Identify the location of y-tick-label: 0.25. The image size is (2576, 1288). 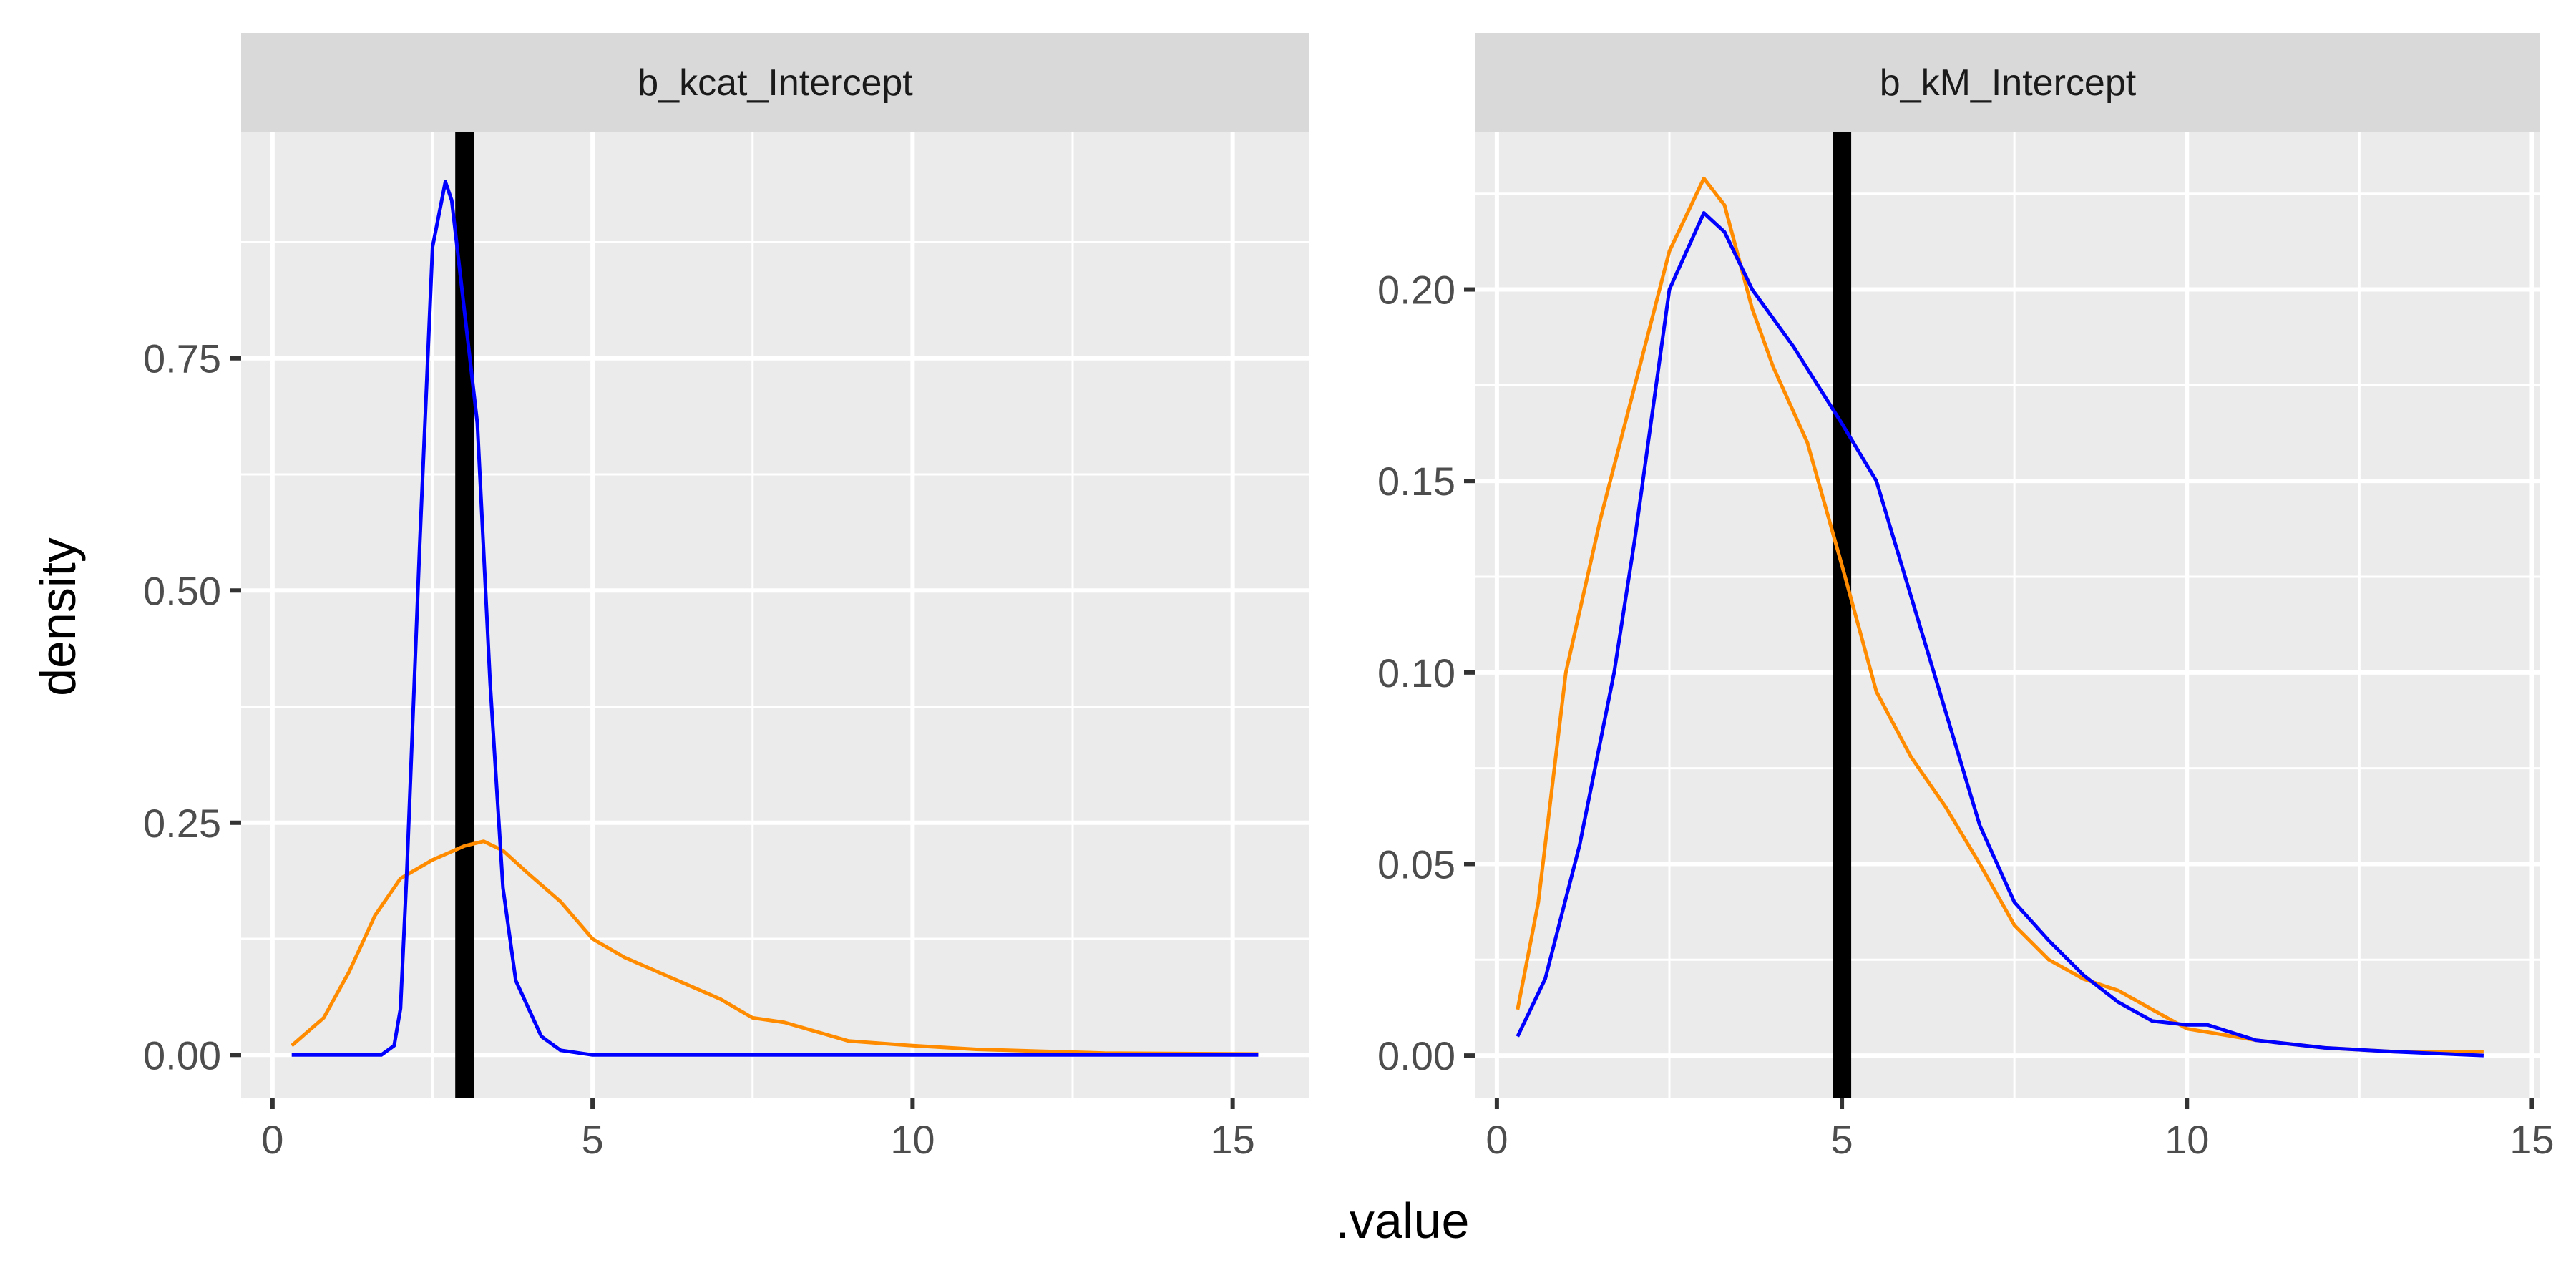
(182, 823).